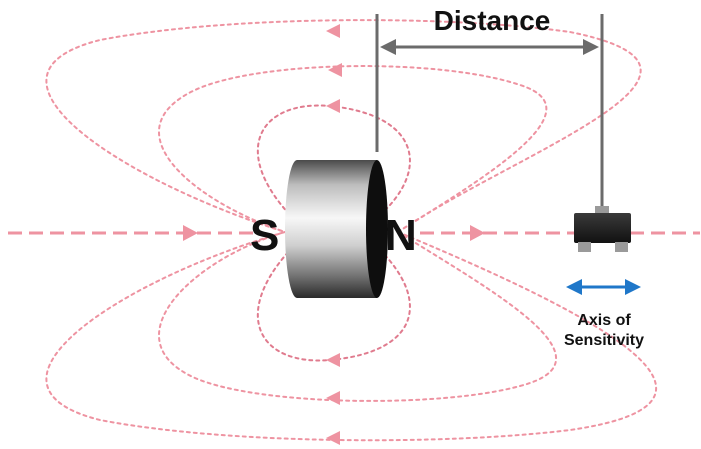 The image size is (701, 449). Describe the element at coordinates (333, 360) in the screenshot. I see `field-arrow-inner-bottom` at that location.